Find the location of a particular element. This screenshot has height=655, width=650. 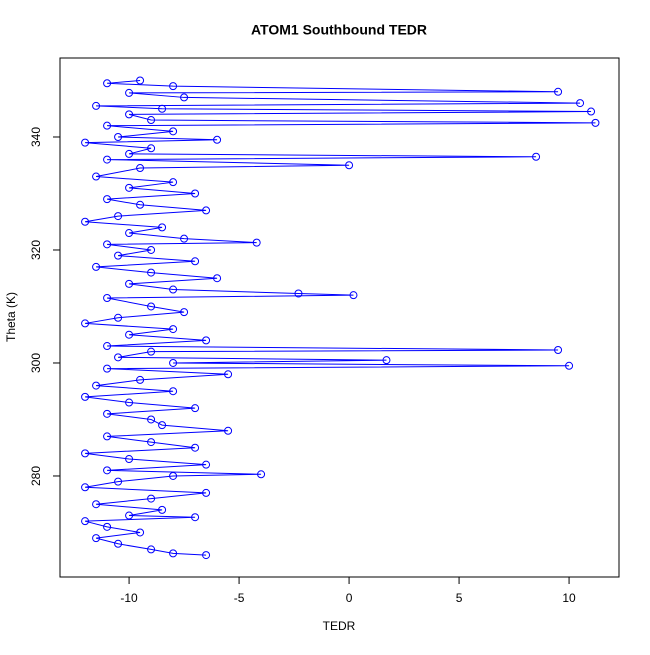

x-axis-label: TEDR is located at coordinates (339, 626).